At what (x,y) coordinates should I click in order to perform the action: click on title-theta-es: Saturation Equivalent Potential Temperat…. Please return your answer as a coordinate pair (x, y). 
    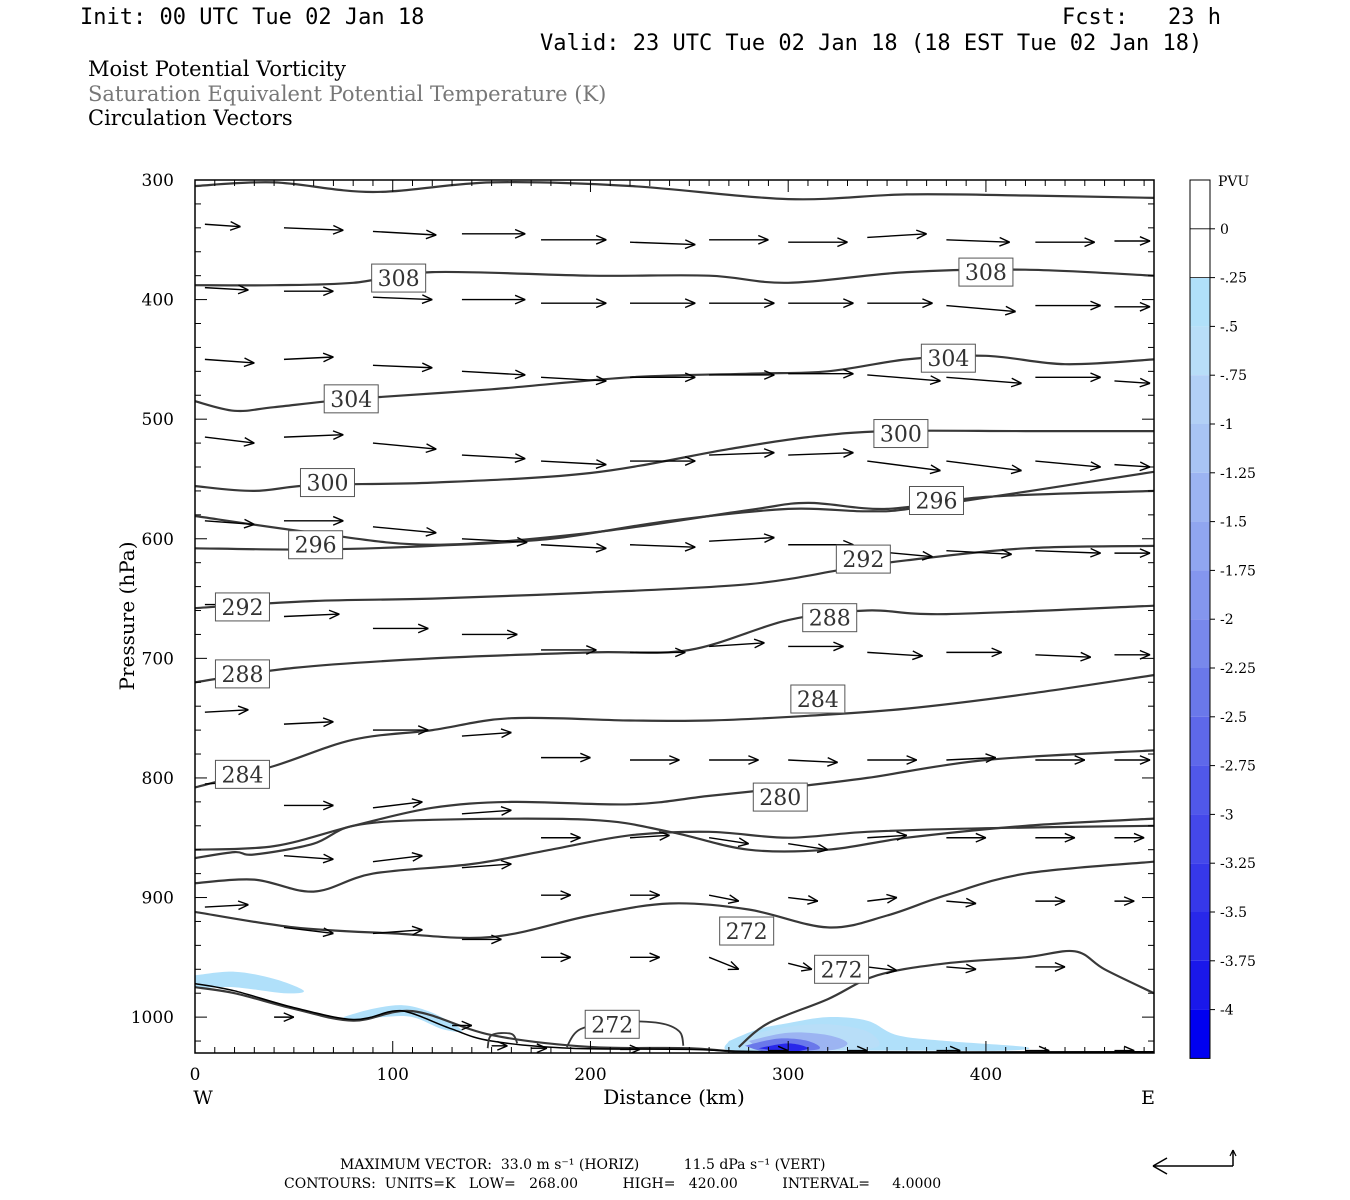
    Looking at the image, I should click on (347, 94).